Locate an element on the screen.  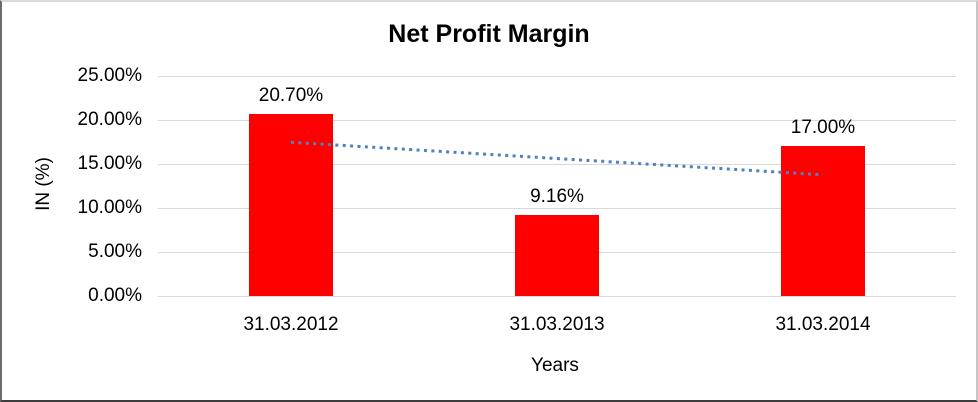
bar-value-label: 9.16% is located at coordinates (557, 197).